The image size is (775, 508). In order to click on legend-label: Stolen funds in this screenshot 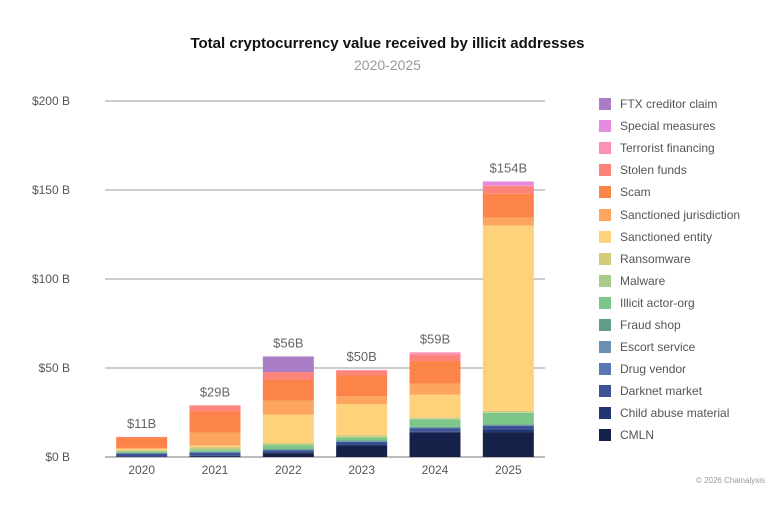, I will do `click(653, 170)`.